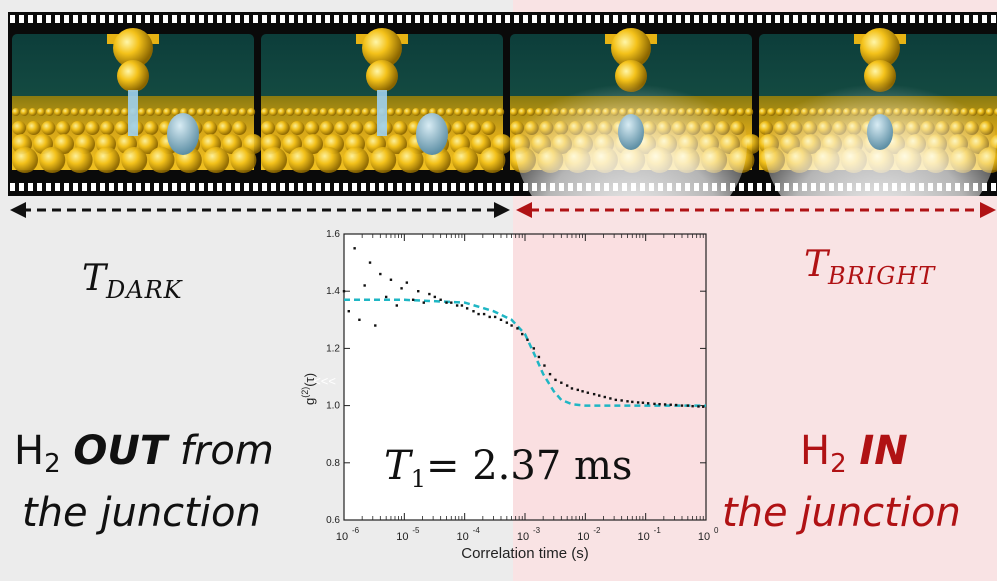  I want to click on h2-in-label-line2: the junction, so click(841, 513).